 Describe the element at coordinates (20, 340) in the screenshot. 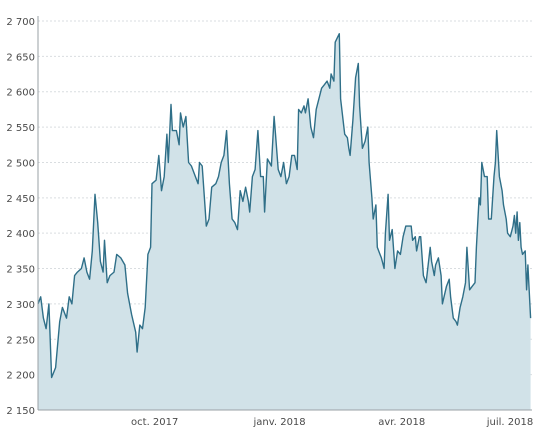

I see `y-tick-label: 2 250` at that location.